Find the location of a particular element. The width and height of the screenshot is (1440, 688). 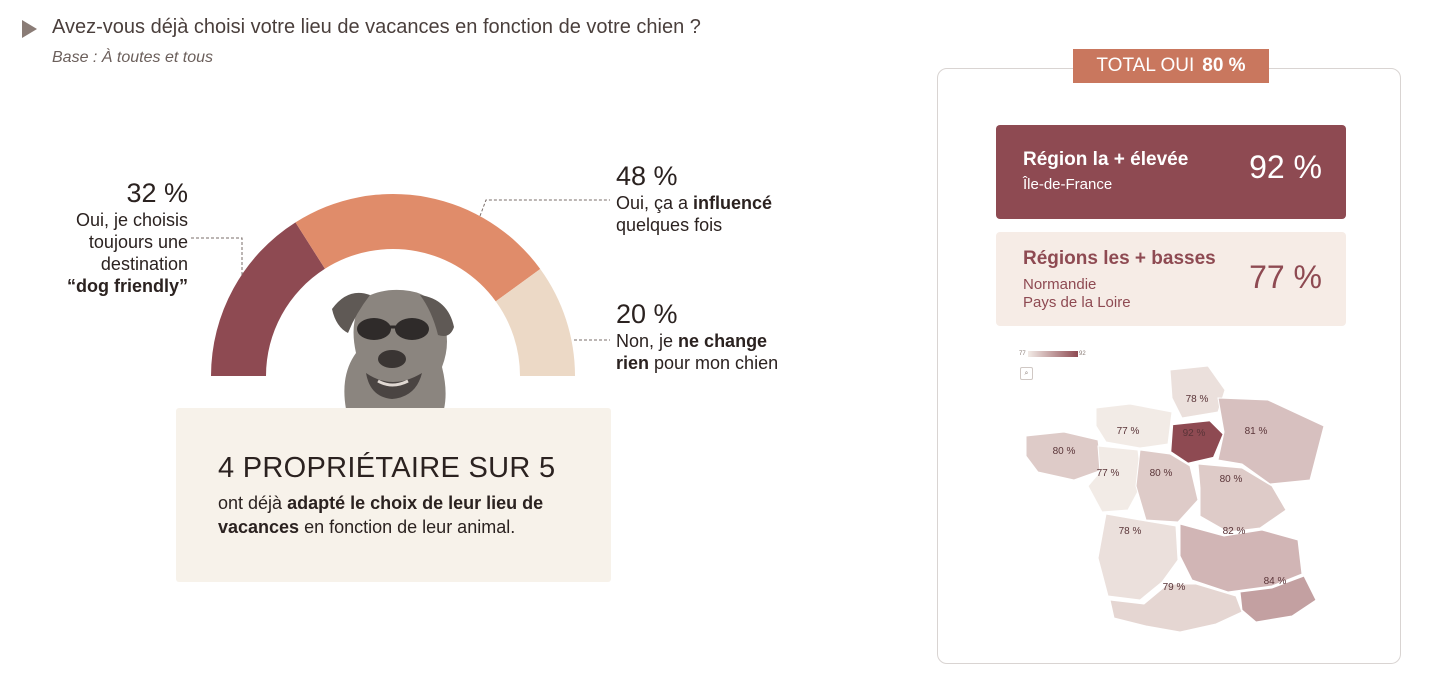

lowest-regions-names: Normandie Pays de la Loire is located at coordinates (1077, 294).